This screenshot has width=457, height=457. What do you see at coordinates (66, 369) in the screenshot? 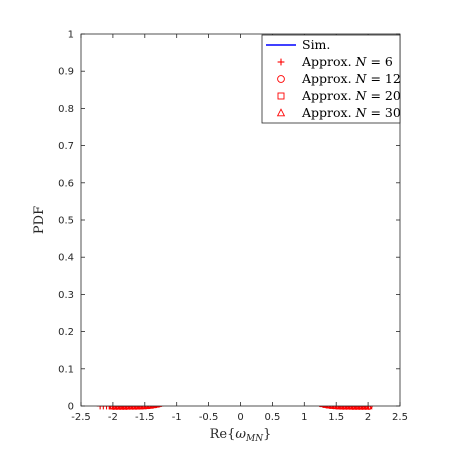
I see `y-tick-label: 0.1` at bounding box center [66, 369].